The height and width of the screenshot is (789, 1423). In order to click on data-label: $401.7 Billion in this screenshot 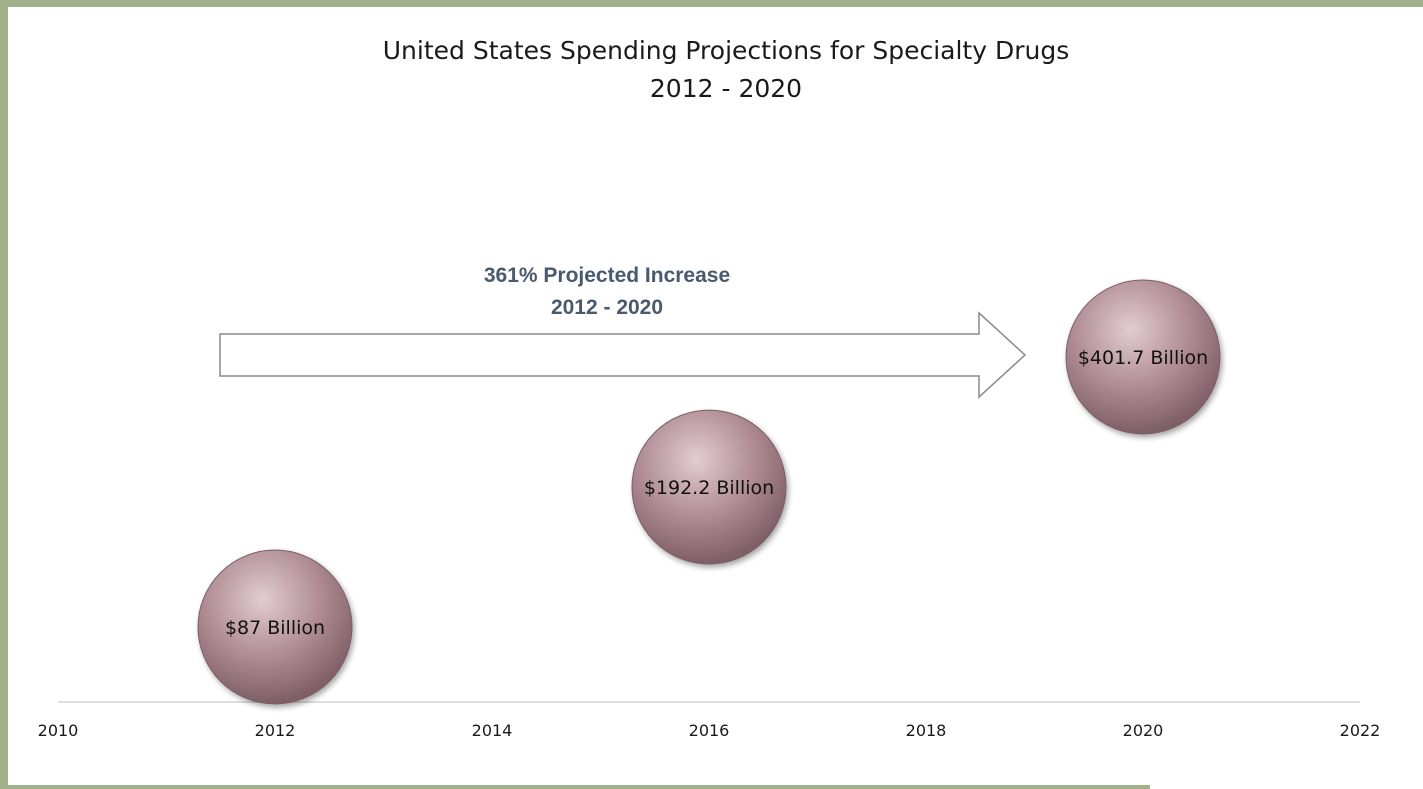, I will do `click(1143, 358)`.